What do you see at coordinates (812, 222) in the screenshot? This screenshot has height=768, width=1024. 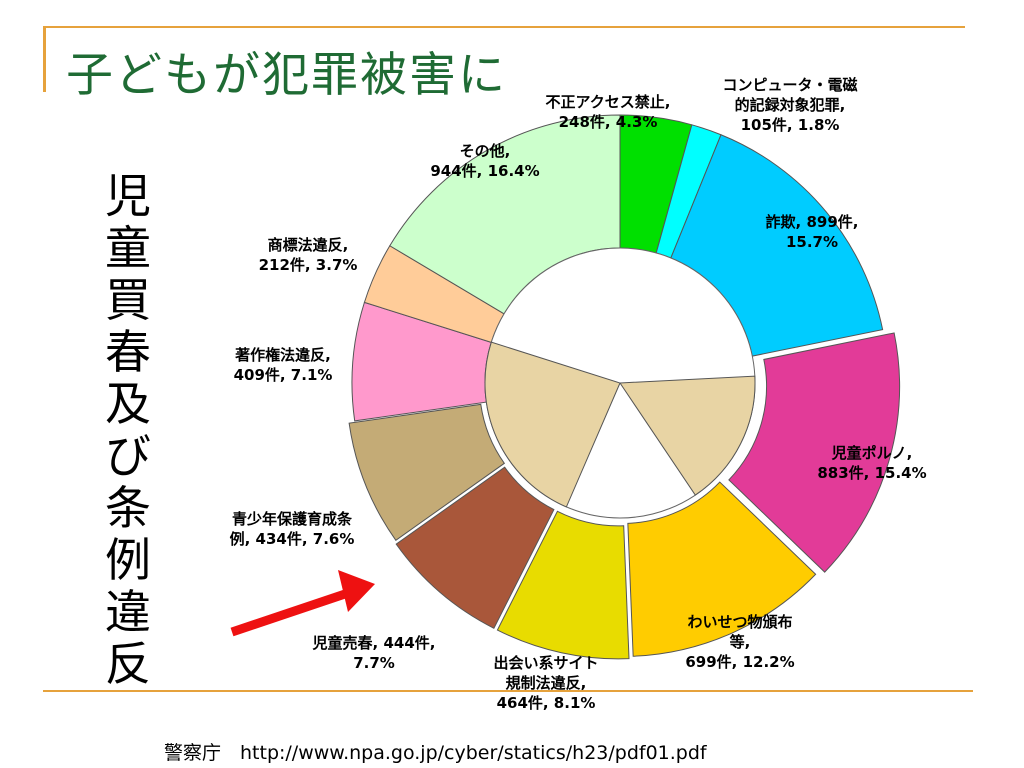 I see `slice-label-line: 詐欺, 899件,` at bounding box center [812, 222].